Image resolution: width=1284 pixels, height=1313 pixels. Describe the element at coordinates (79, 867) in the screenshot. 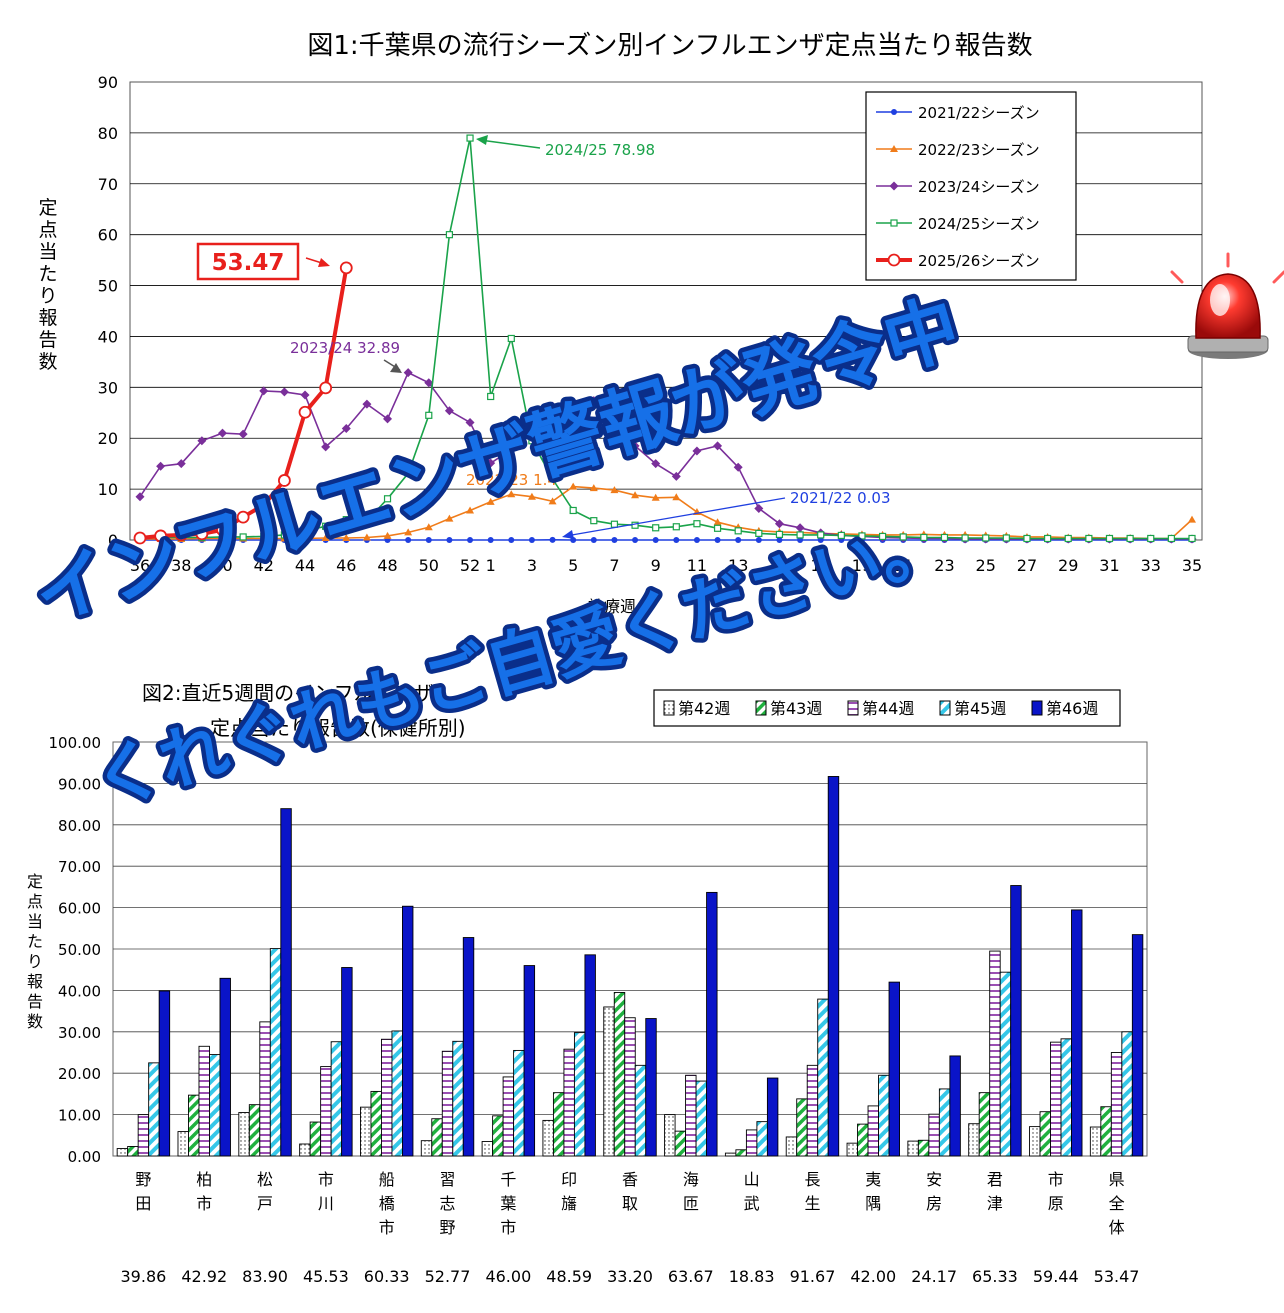

I see `chart2-y-tick-label: 70.00` at that location.